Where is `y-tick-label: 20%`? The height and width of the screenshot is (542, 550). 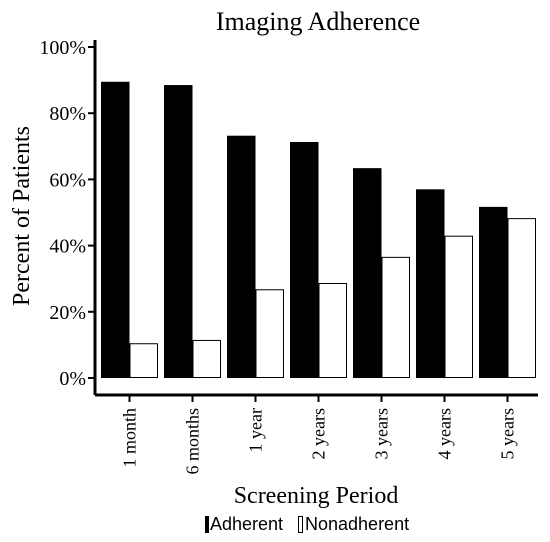
y-tick-label: 20% is located at coordinates (67, 313).